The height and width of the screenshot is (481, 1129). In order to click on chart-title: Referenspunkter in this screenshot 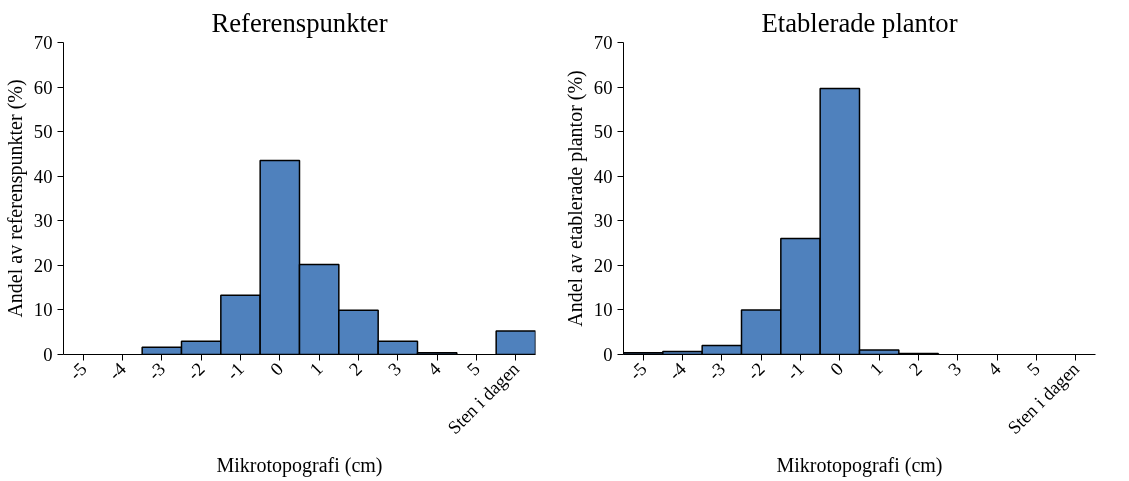, I will do `click(299, 22)`.